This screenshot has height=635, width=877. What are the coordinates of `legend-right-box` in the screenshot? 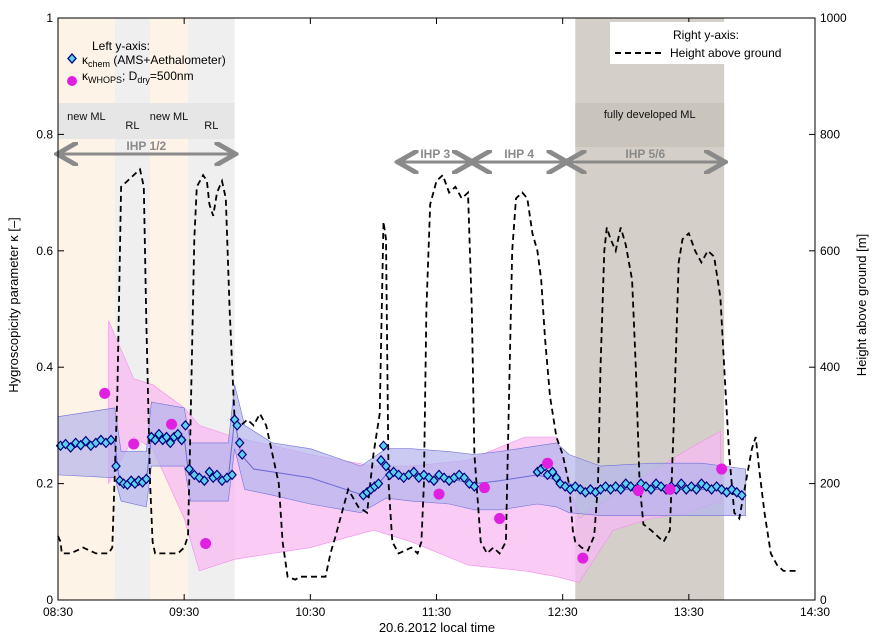 It's located at (710, 43).